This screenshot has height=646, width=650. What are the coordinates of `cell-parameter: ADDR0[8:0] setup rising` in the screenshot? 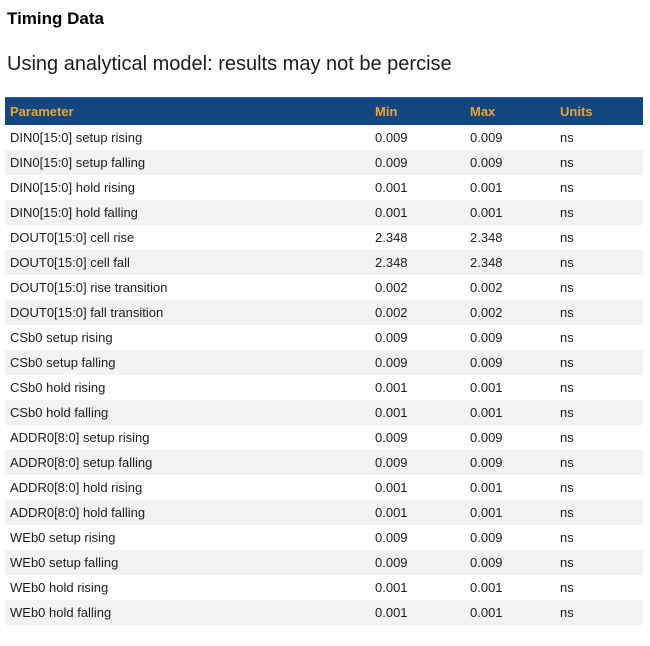 It's located at (80, 437).